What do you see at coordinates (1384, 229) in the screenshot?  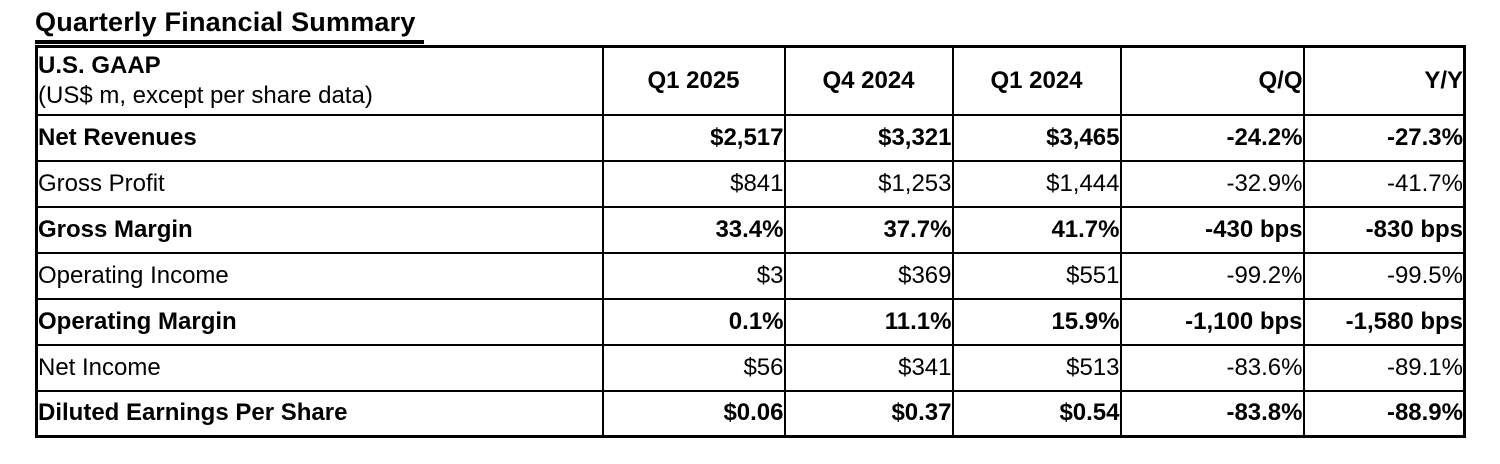 I see `cell-yy: -830 bps` at bounding box center [1384, 229].